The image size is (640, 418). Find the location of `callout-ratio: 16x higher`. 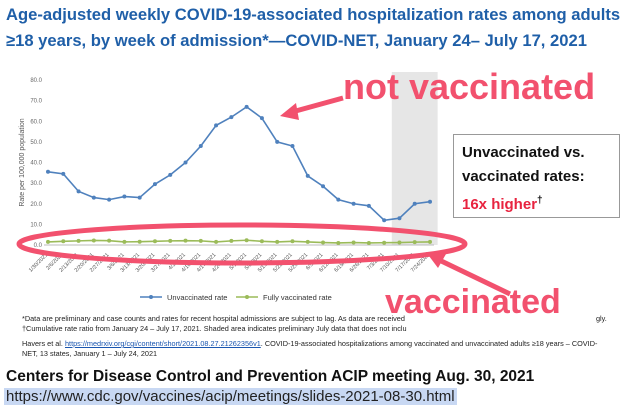

callout-ratio: 16x higher is located at coordinates (500, 204).